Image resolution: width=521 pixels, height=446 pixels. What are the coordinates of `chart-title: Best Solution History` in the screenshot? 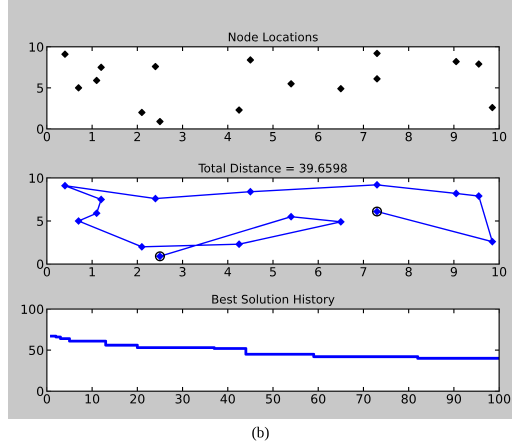 It's located at (273, 300).